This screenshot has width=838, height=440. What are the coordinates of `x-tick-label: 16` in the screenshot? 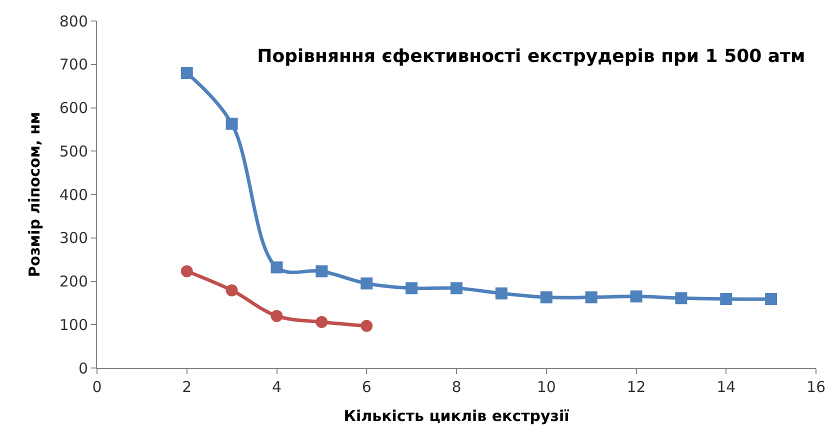 It's located at (816, 387).